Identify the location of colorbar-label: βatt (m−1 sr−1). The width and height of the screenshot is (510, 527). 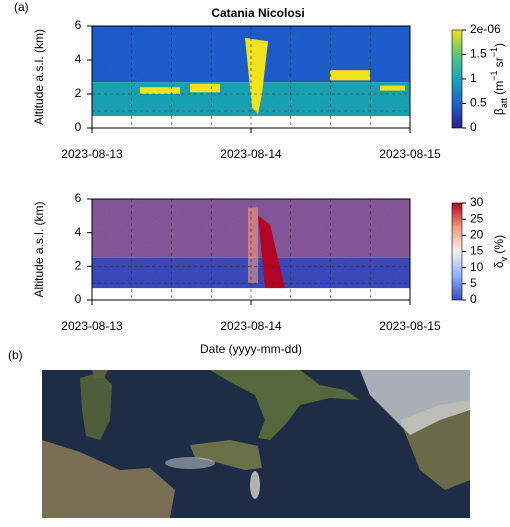
(499, 79).